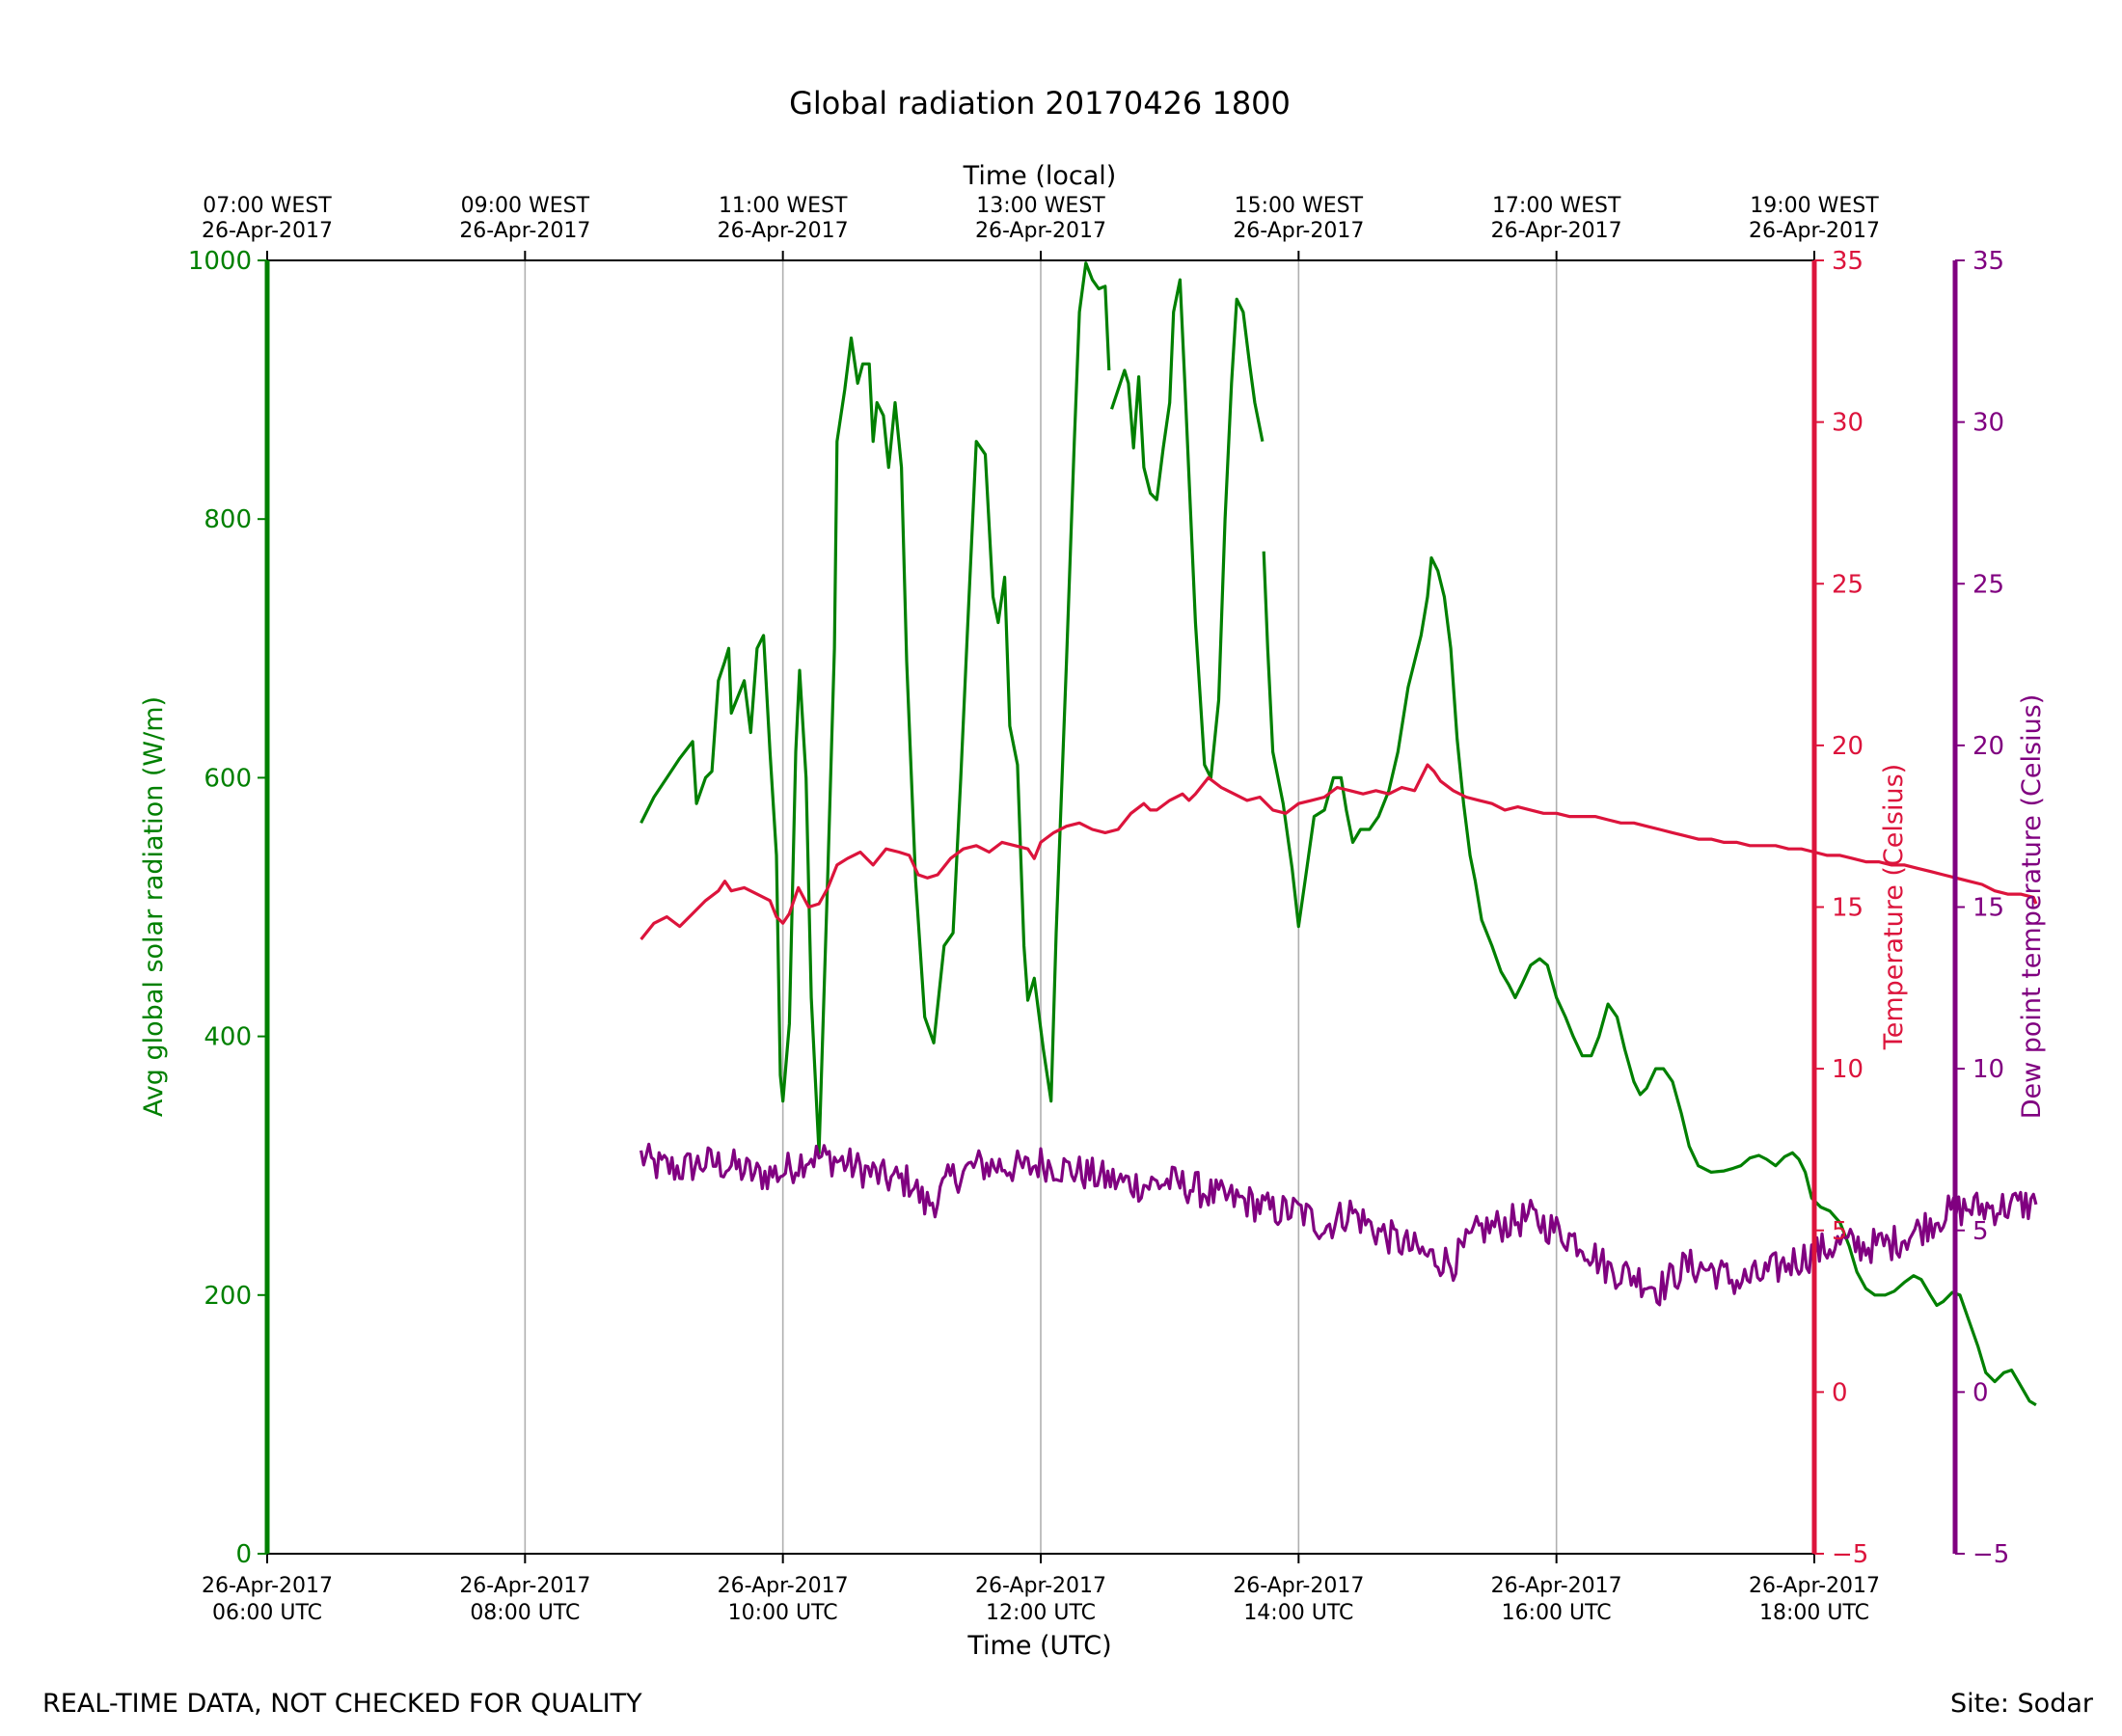 The width and height of the screenshot is (2122, 1736). What do you see at coordinates (1040, 103) in the screenshot?
I see `chart-title: Global radiation 20170426 1800` at bounding box center [1040, 103].